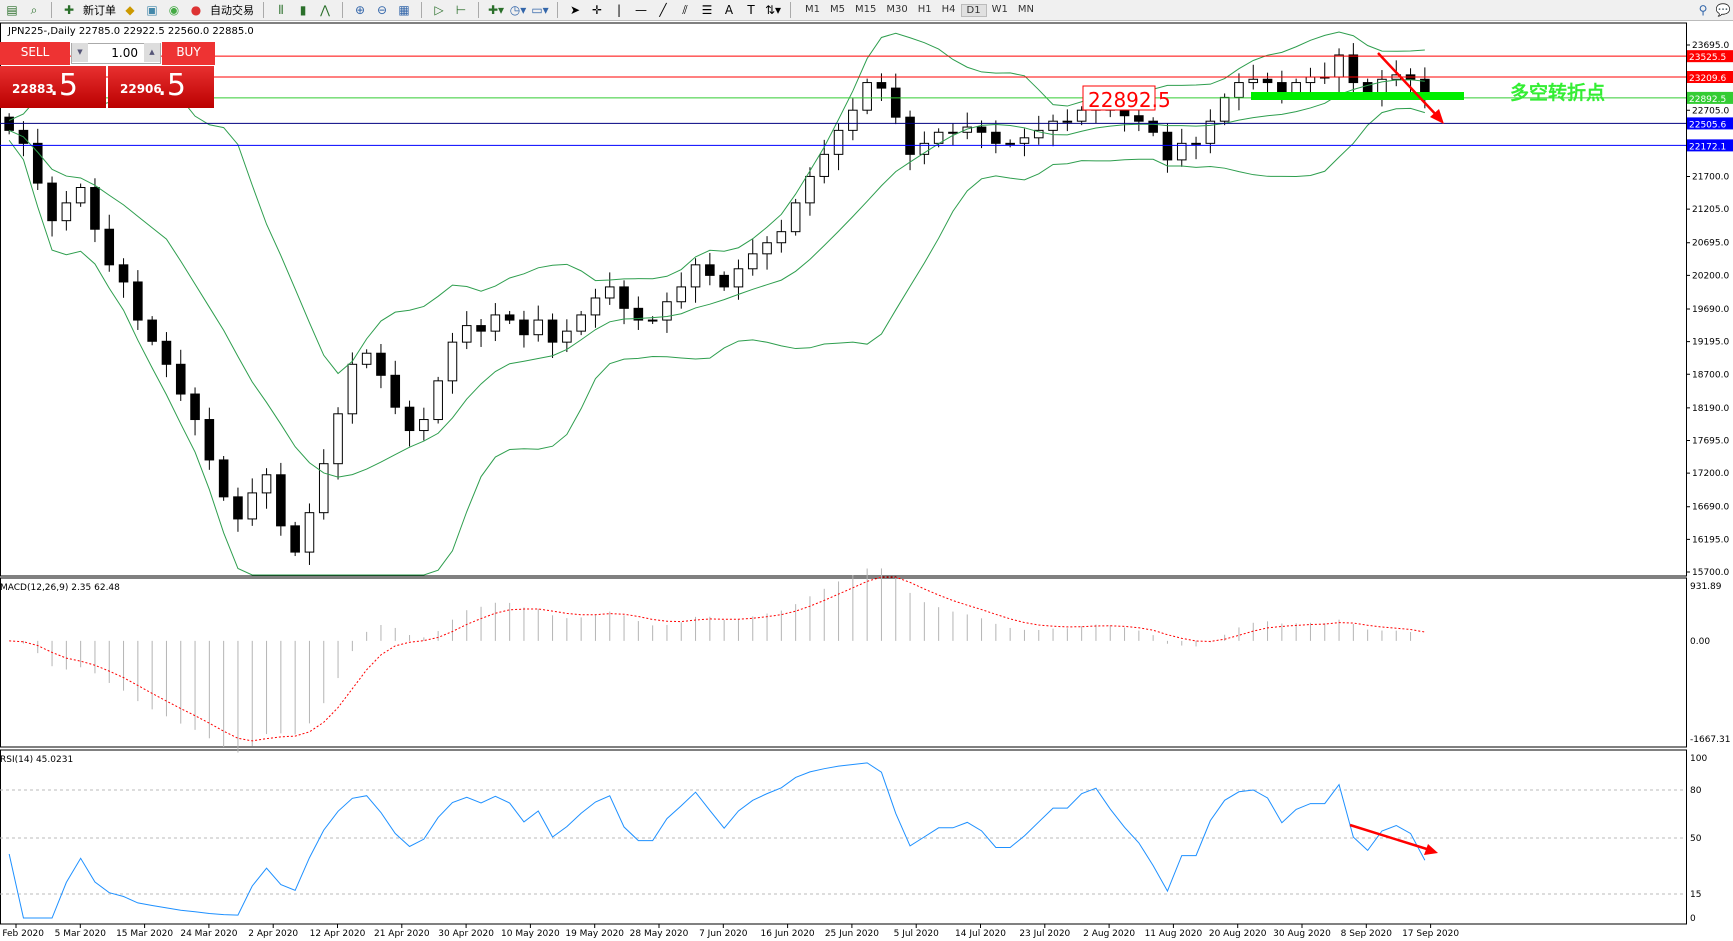  Describe the element at coordinates (281, 9) in the screenshot. I see `bar-chart-icon: ⫴` at that location.